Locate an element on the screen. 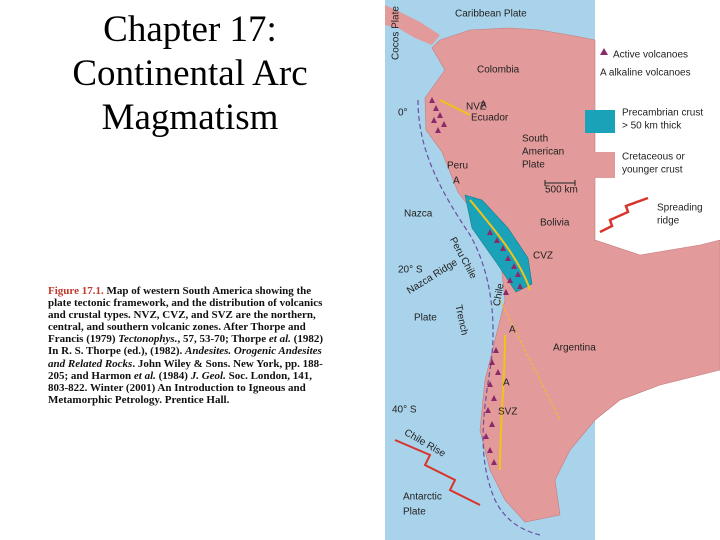 This screenshot has height=540, width=720. map-label: Caribbean Plate is located at coordinates (491, 14).